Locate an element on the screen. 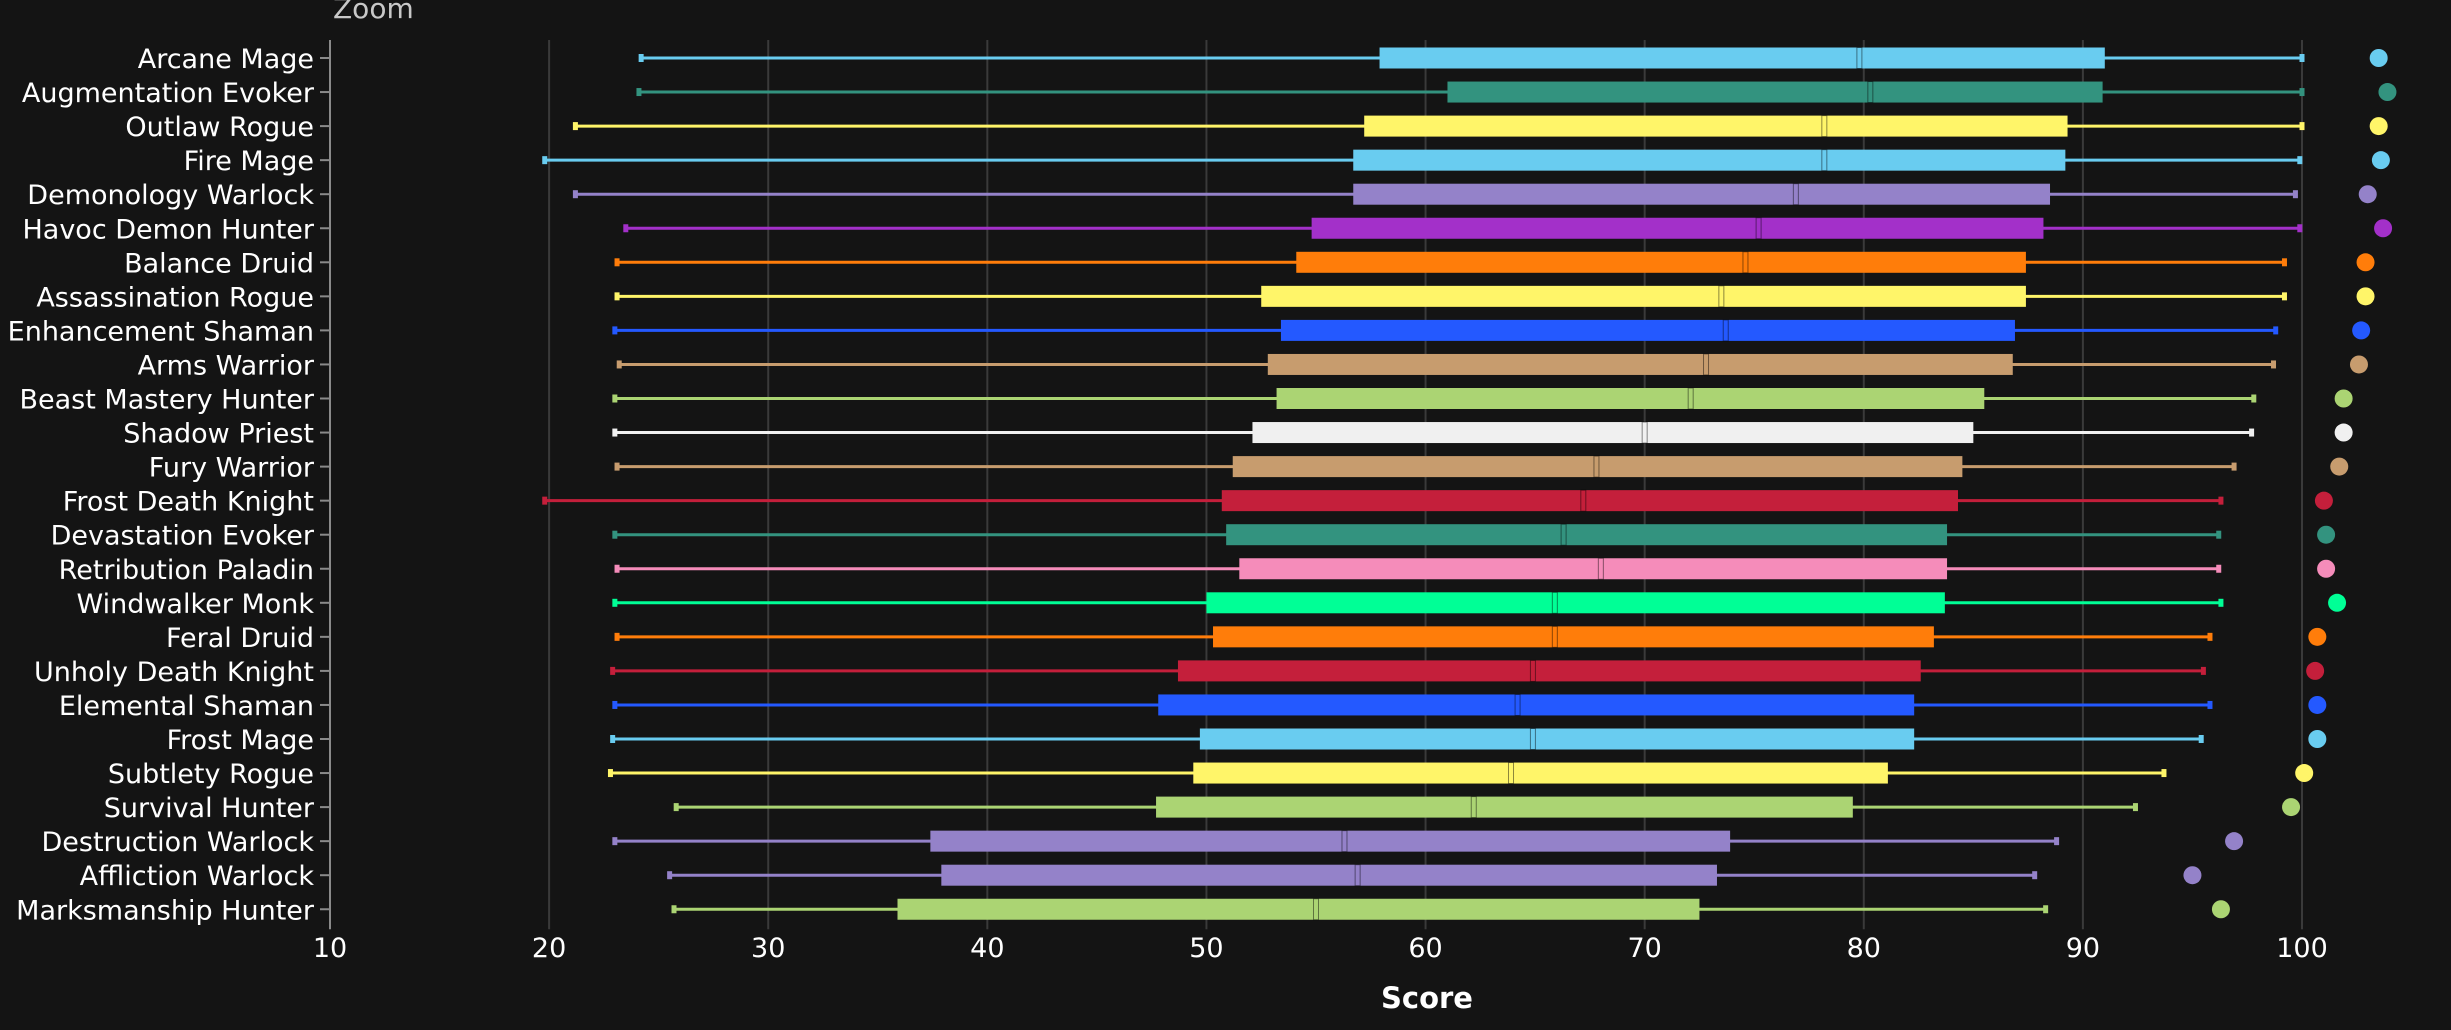  category-label: Windwalker Monk is located at coordinates (195, 604).